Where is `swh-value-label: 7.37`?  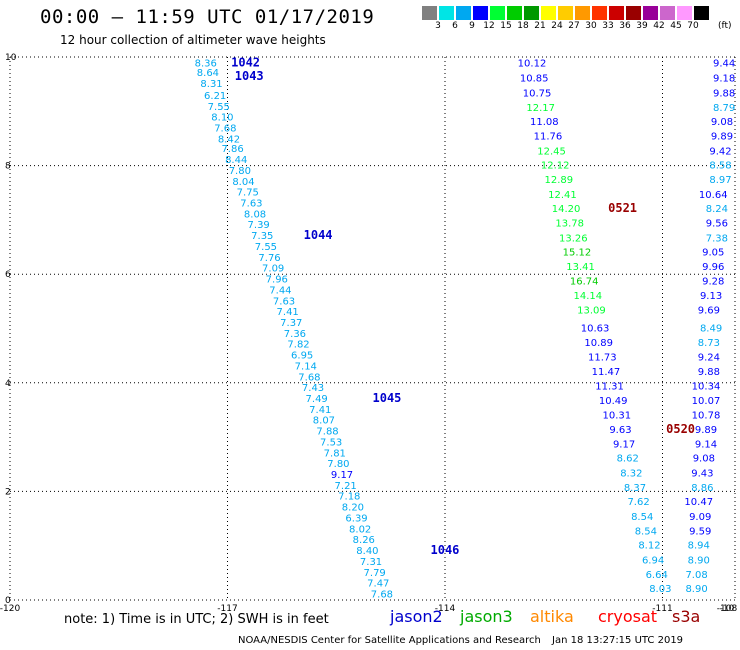 swh-value-label: 7.37 is located at coordinates (291, 323).